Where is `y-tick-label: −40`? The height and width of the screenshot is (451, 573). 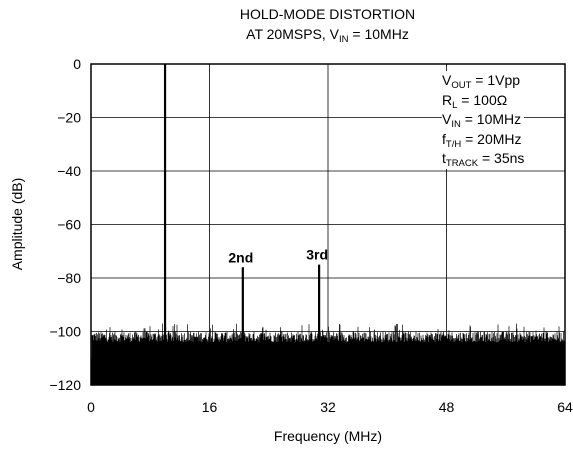
y-tick-label: −40 is located at coordinates (69, 171).